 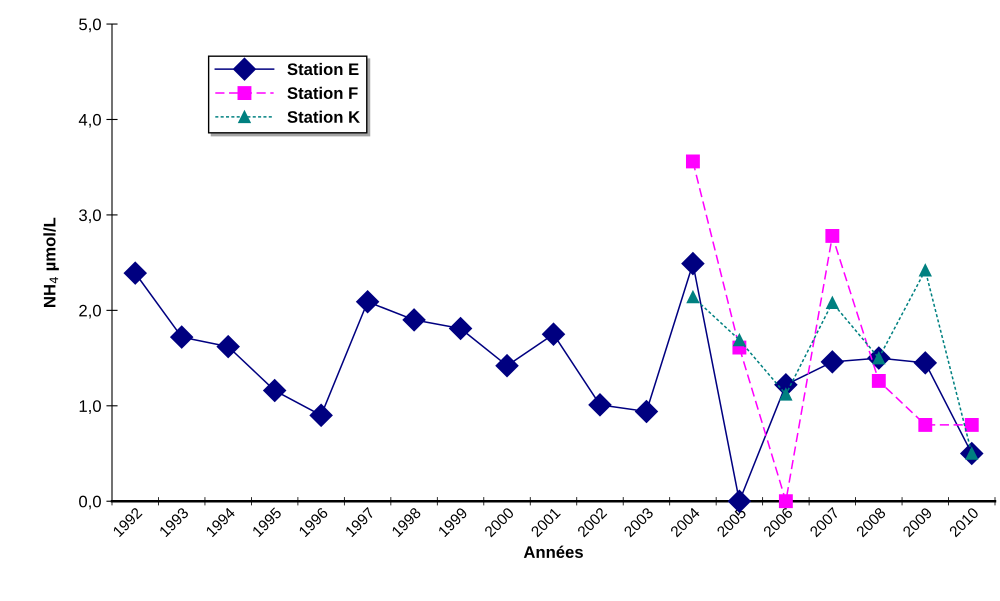 What do you see at coordinates (322, 93) in the screenshot?
I see `legend-label: Station F` at bounding box center [322, 93].